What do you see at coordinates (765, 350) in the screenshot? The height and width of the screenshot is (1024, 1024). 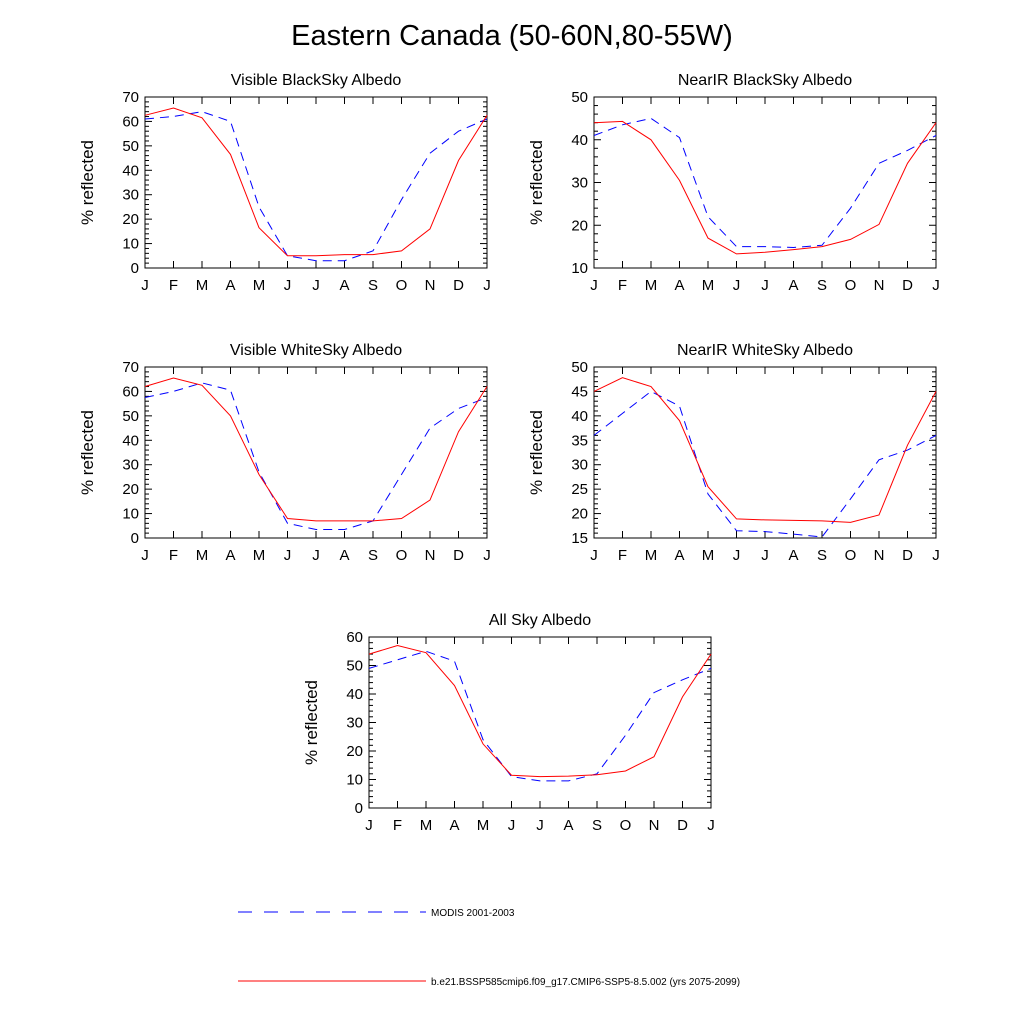 I see `panel-title: NearIR WhiteSky Albedo` at bounding box center [765, 350].